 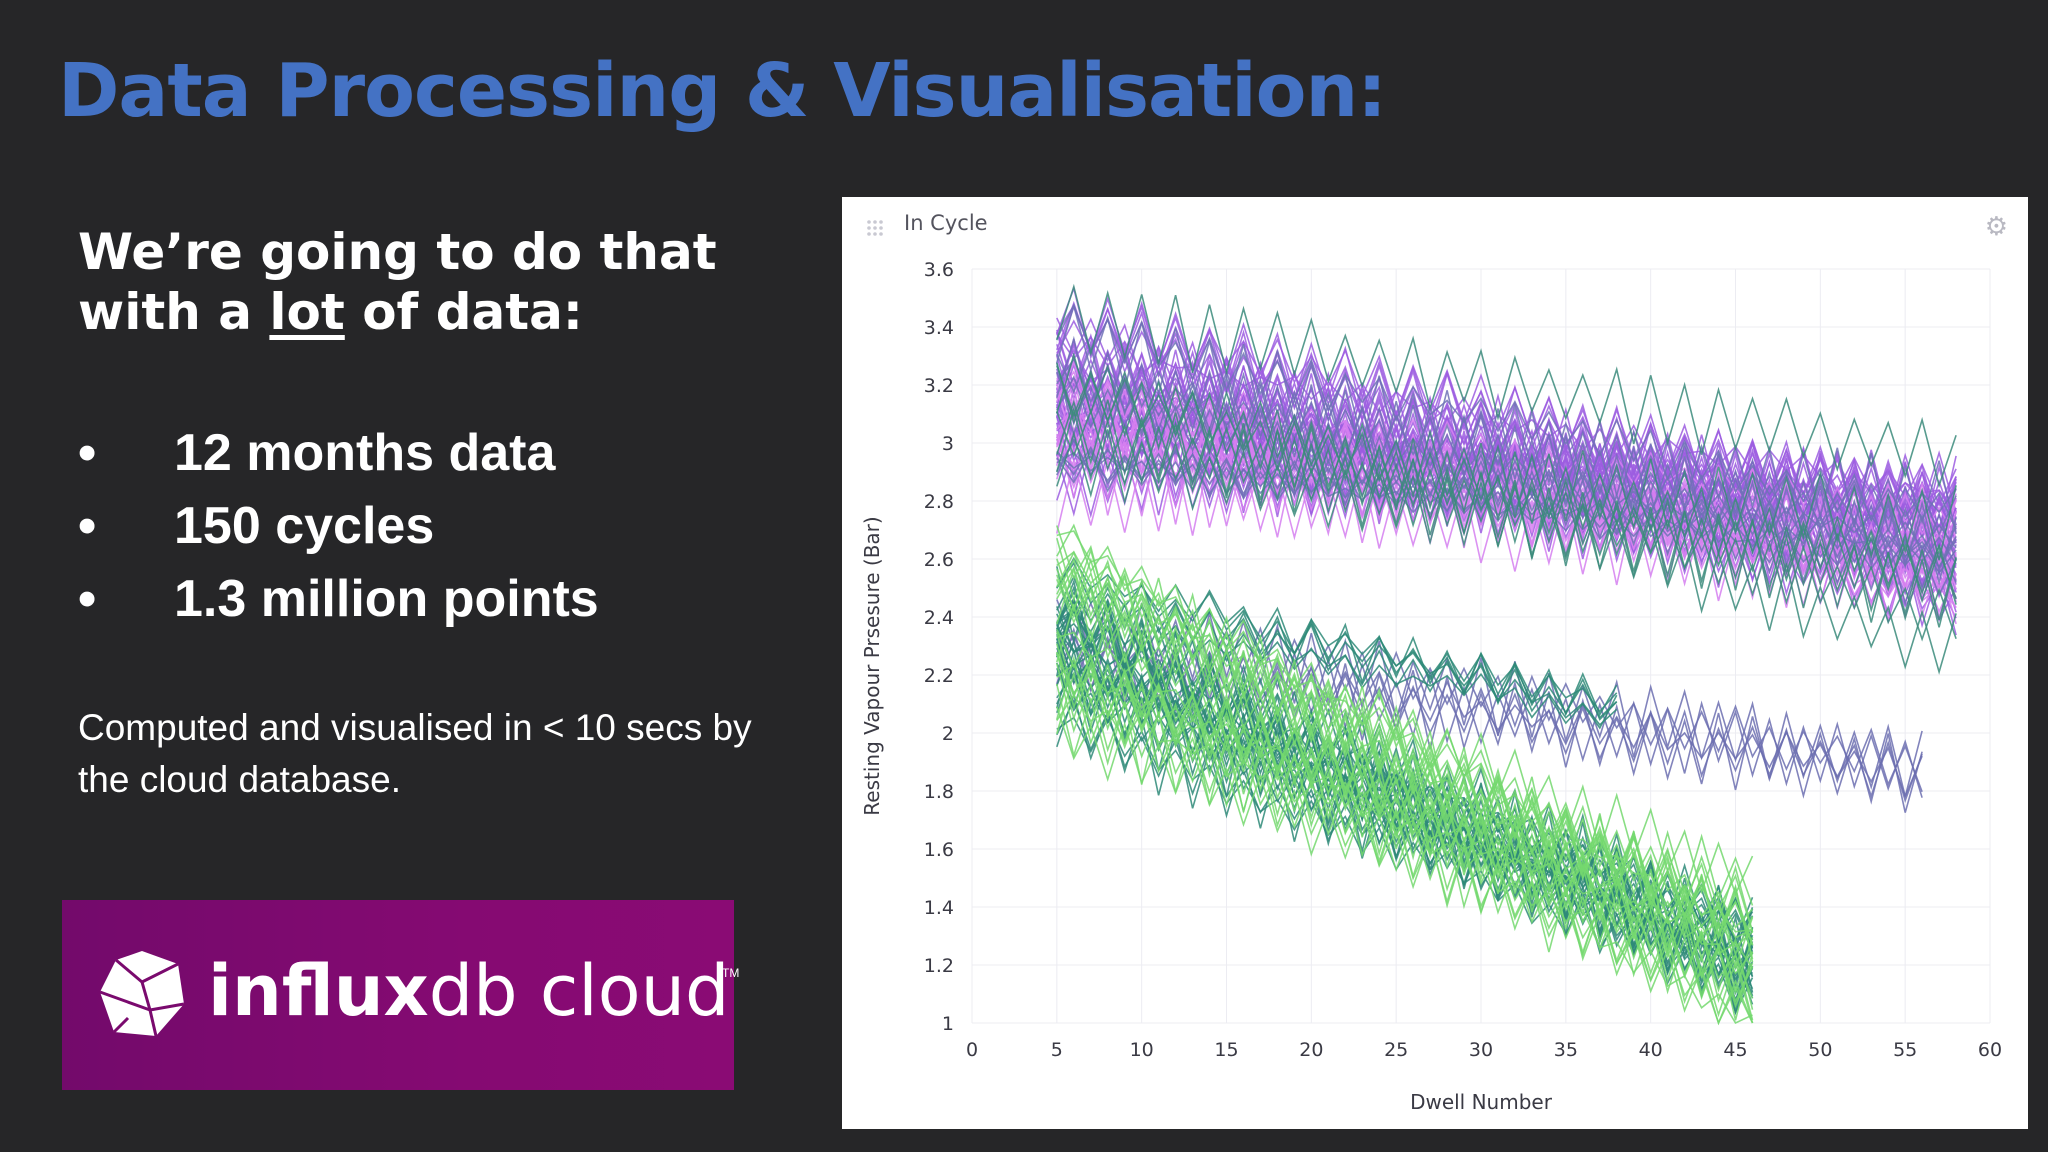 I want to click on bullet-item: • 150 cycles, so click(x=338, y=529).